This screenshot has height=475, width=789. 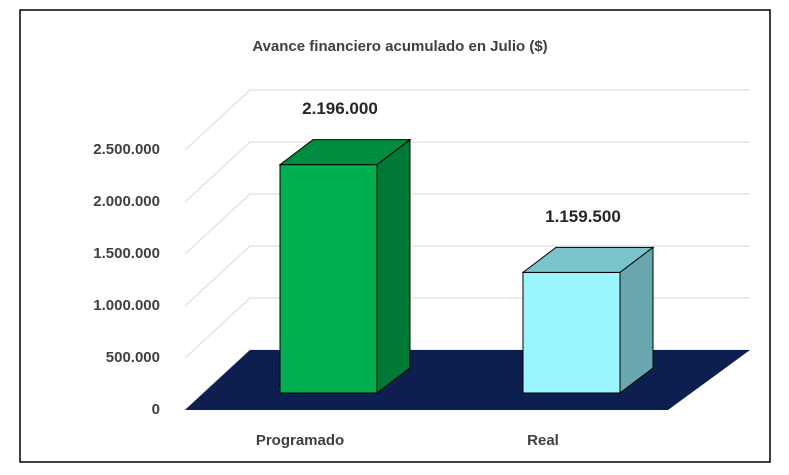 What do you see at coordinates (156, 409) in the screenshot?
I see `y-tick-label: 0` at bounding box center [156, 409].